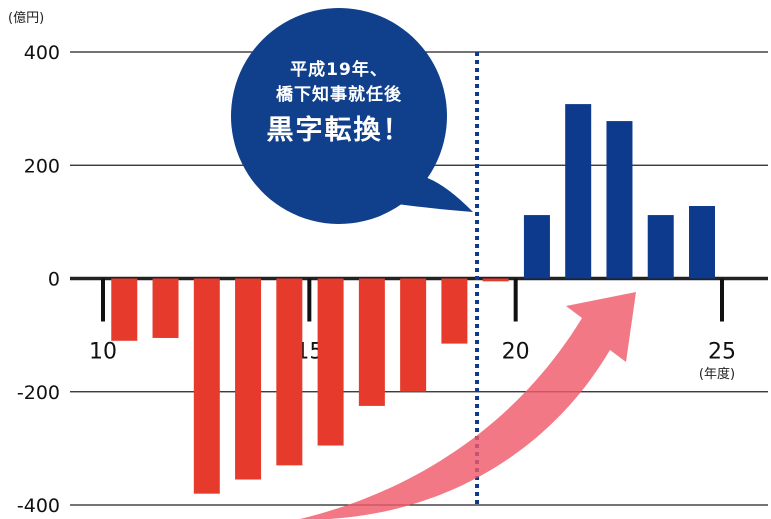  What do you see at coordinates (54, 280) in the screenshot?
I see `y-tick-label: 0` at bounding box center [54, 280].